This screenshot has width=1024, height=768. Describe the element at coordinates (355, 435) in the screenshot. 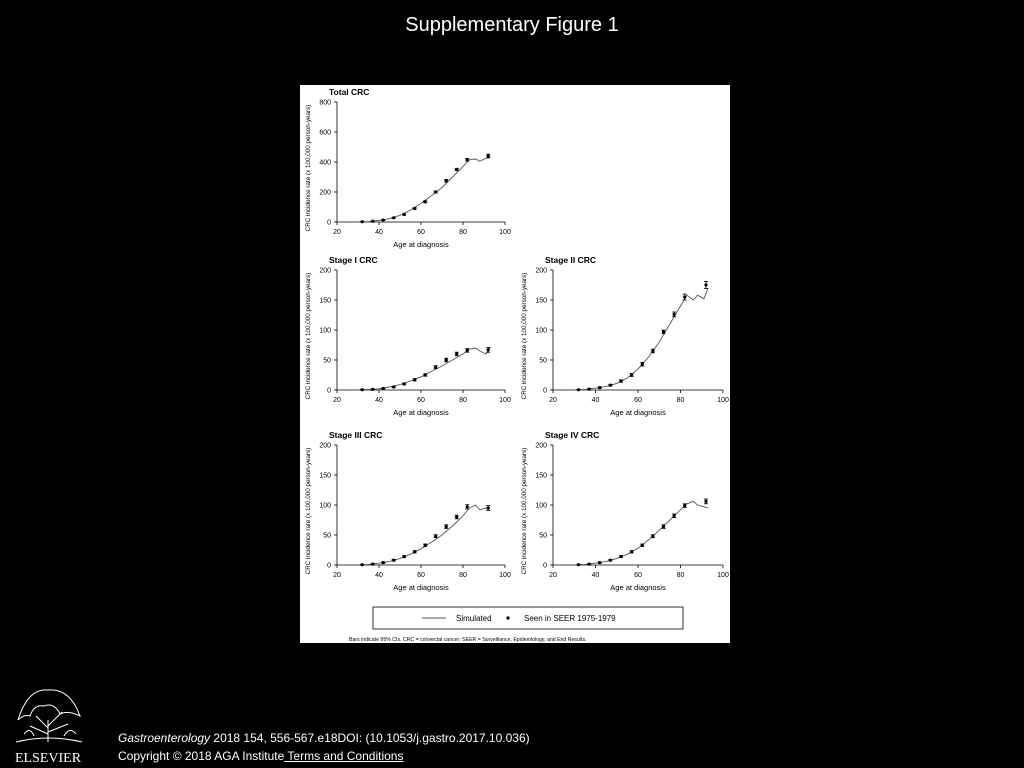

I see `chart-title: Stage III CRC` at that location.